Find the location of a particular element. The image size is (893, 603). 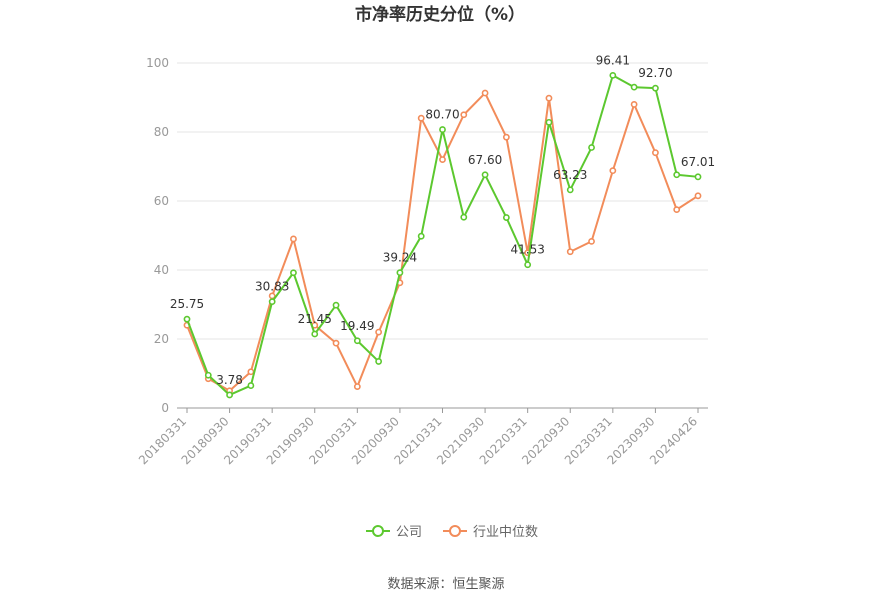

data-label: 25.75 is located at coordinates (187, 304).